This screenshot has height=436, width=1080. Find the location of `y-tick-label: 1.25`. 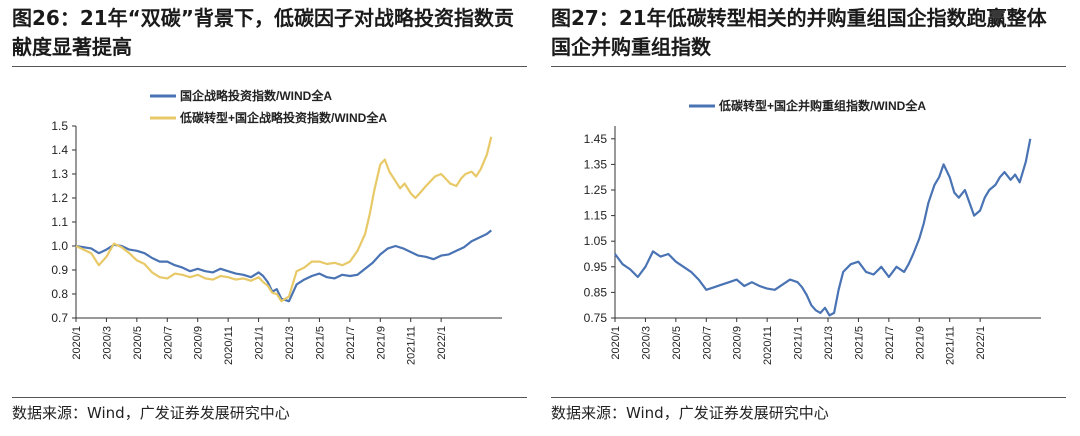

y-tick-label: 1.25 is located at coordinates (596, 190).